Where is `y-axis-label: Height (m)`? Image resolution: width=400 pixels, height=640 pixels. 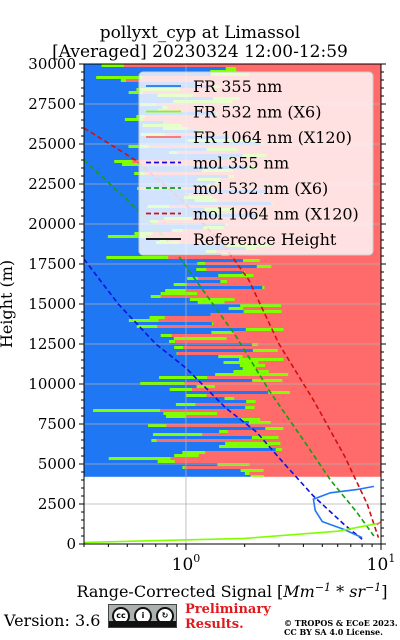 y-axis-label: Height (m) is located at coordinates (8, 304).